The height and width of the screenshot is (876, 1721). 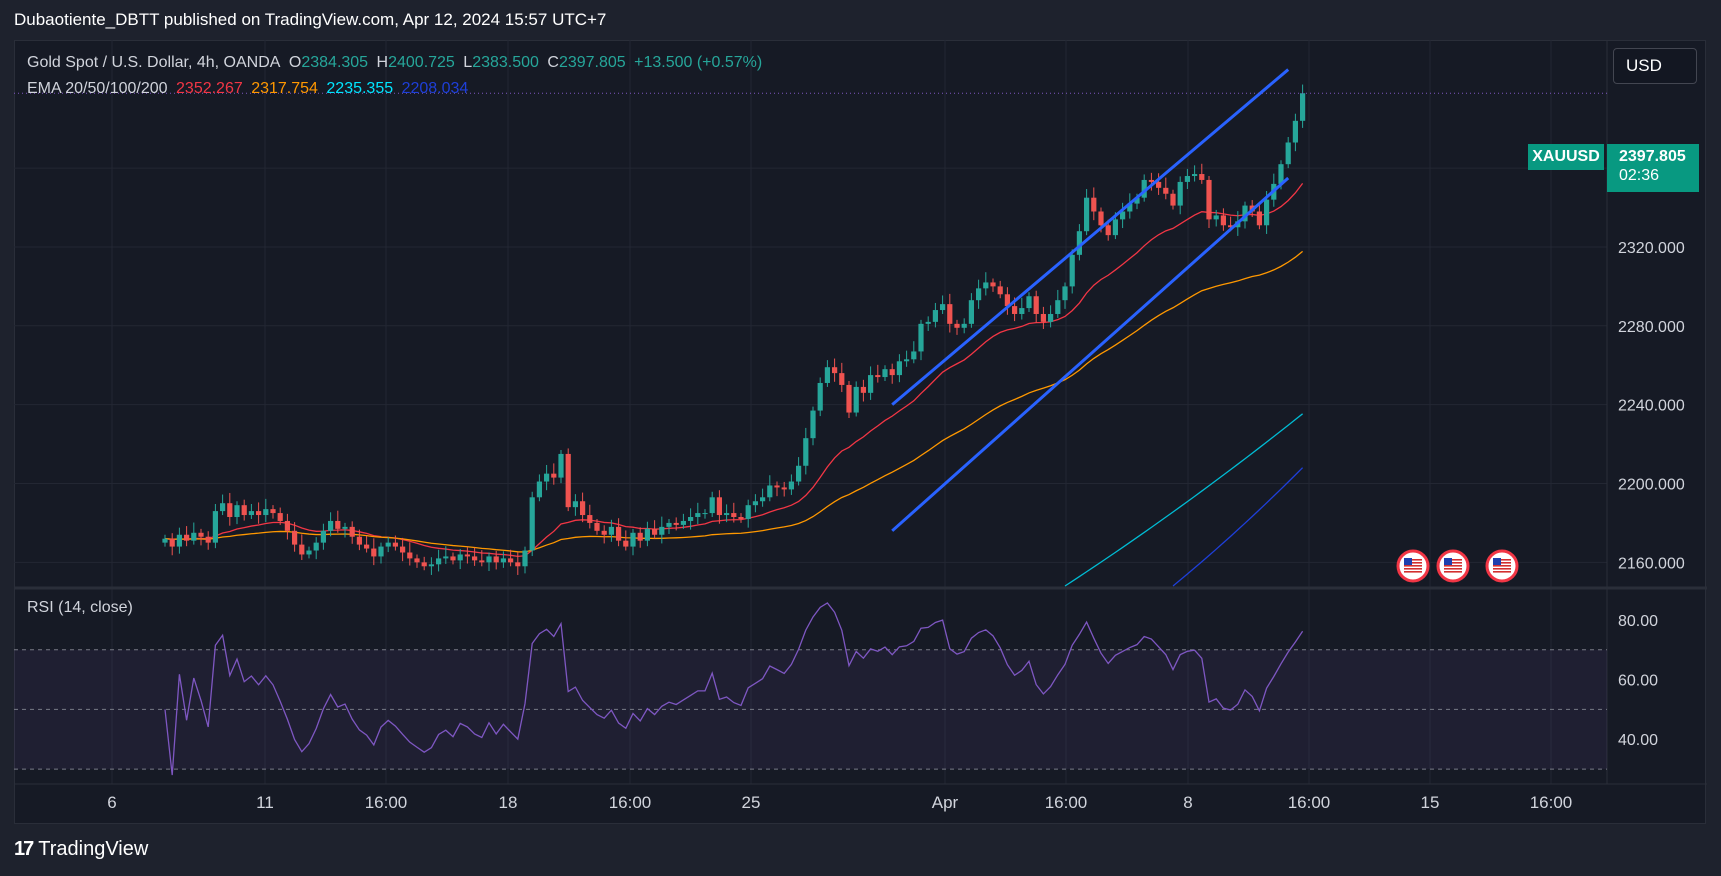 What do you see at coordinates (1238, 527) in the screenshot?
I see `ema200-line` at bounding box center [1238, 527].